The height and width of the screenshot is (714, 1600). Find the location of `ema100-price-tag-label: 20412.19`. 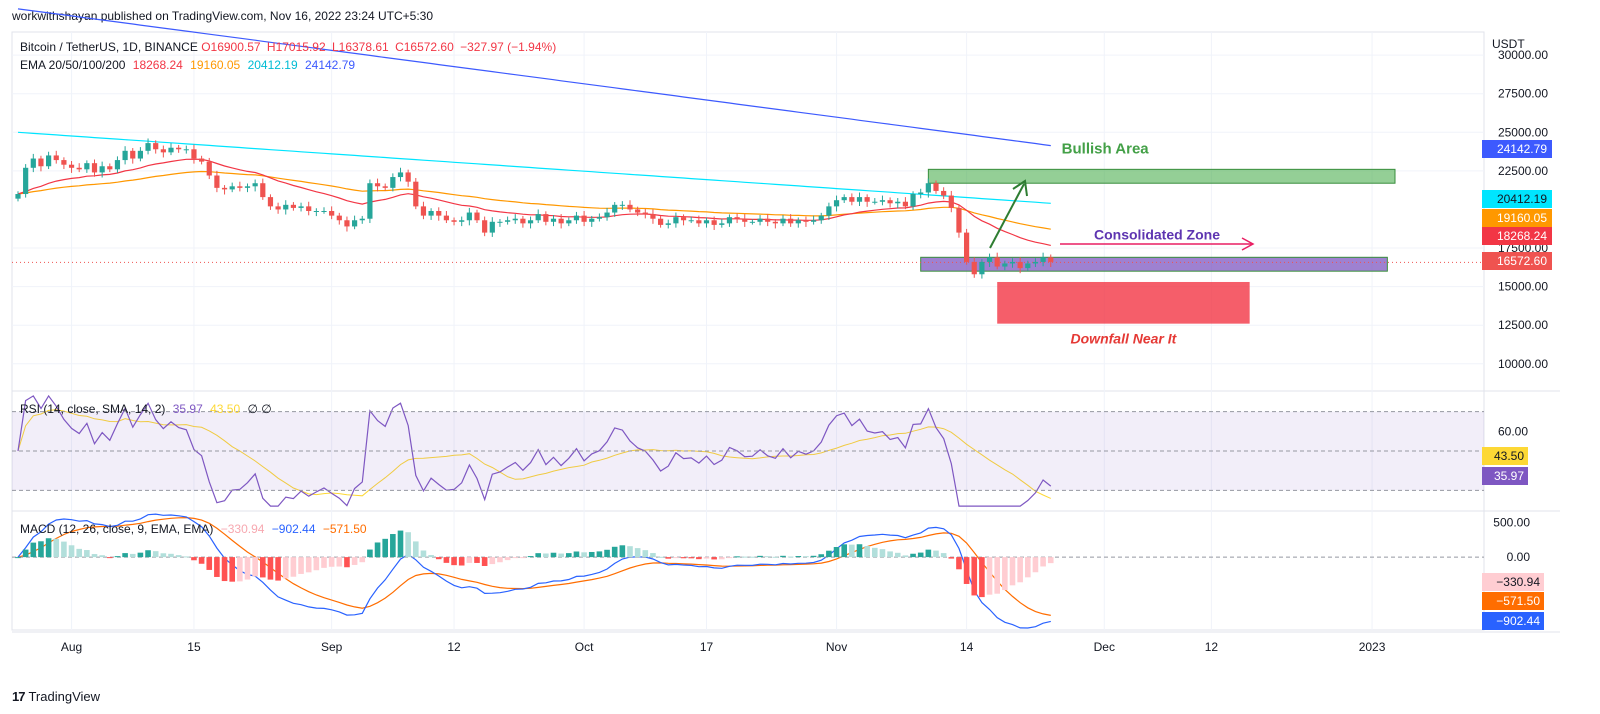

ema100-price-tag-label: 20412.19 is located at coordinates (1522, 199).